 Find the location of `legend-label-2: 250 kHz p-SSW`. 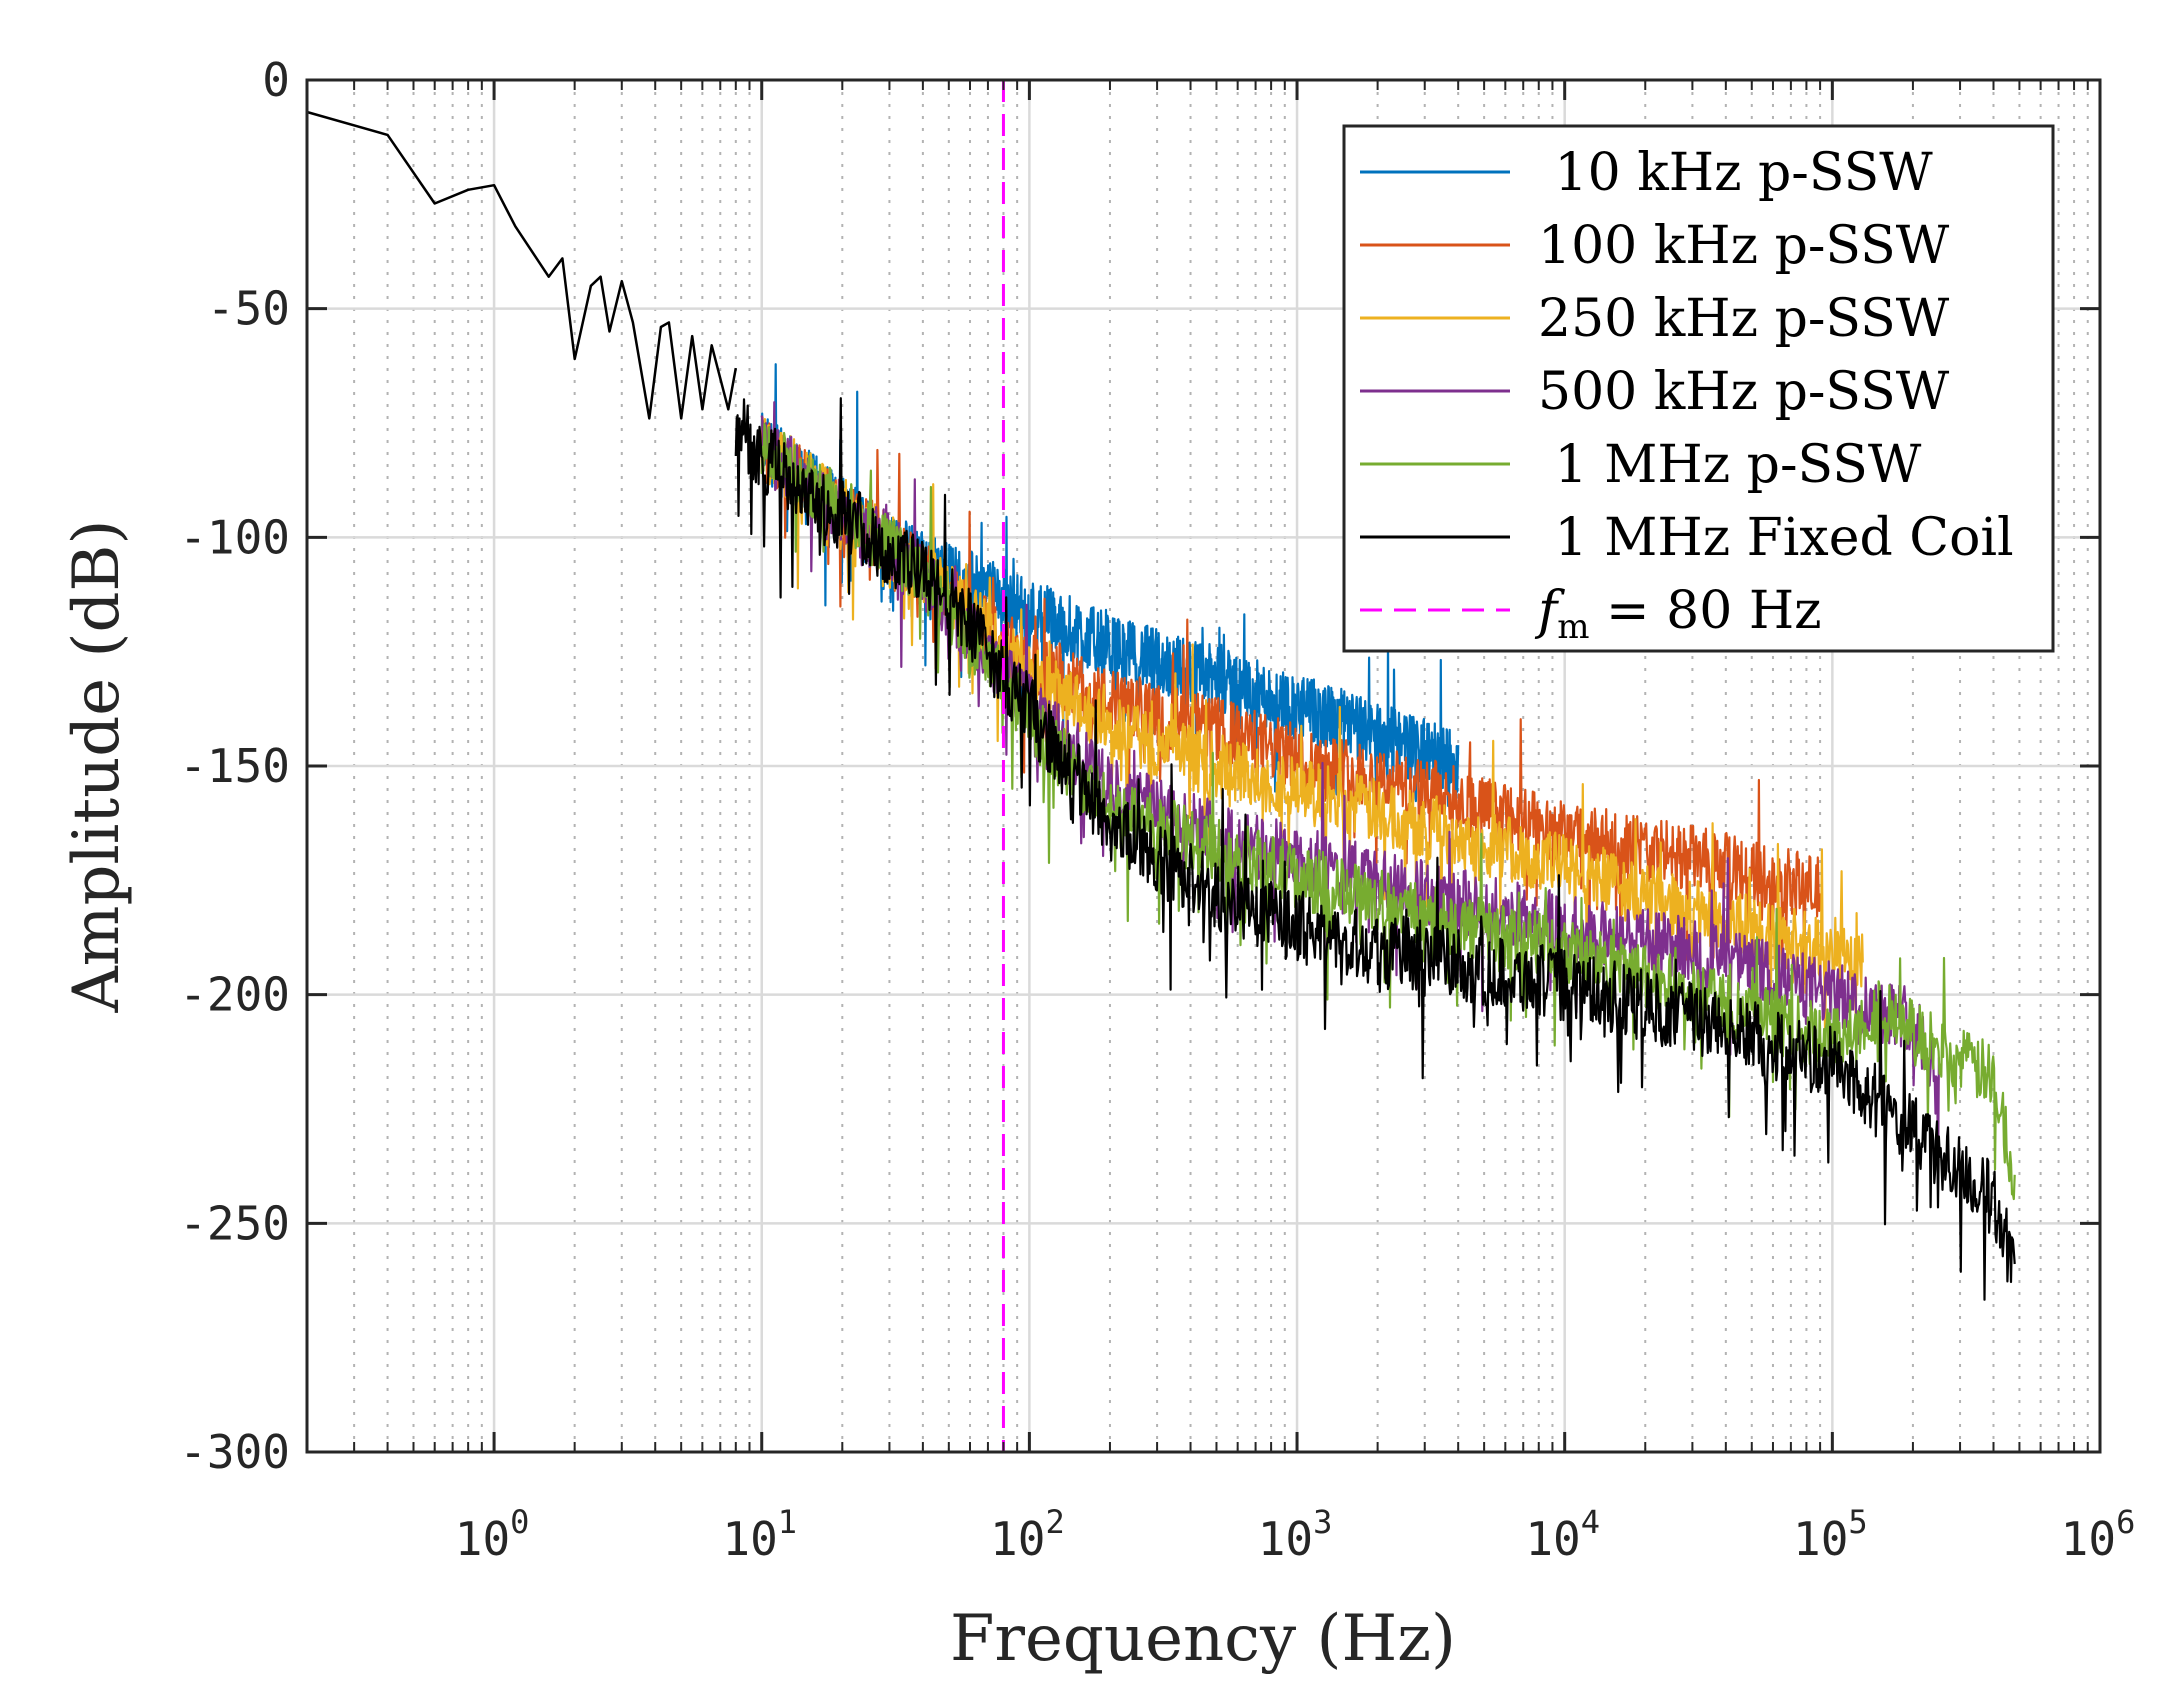

legend-label-2: 250 kHz p-SSW is located at coordinates (1744, 319).